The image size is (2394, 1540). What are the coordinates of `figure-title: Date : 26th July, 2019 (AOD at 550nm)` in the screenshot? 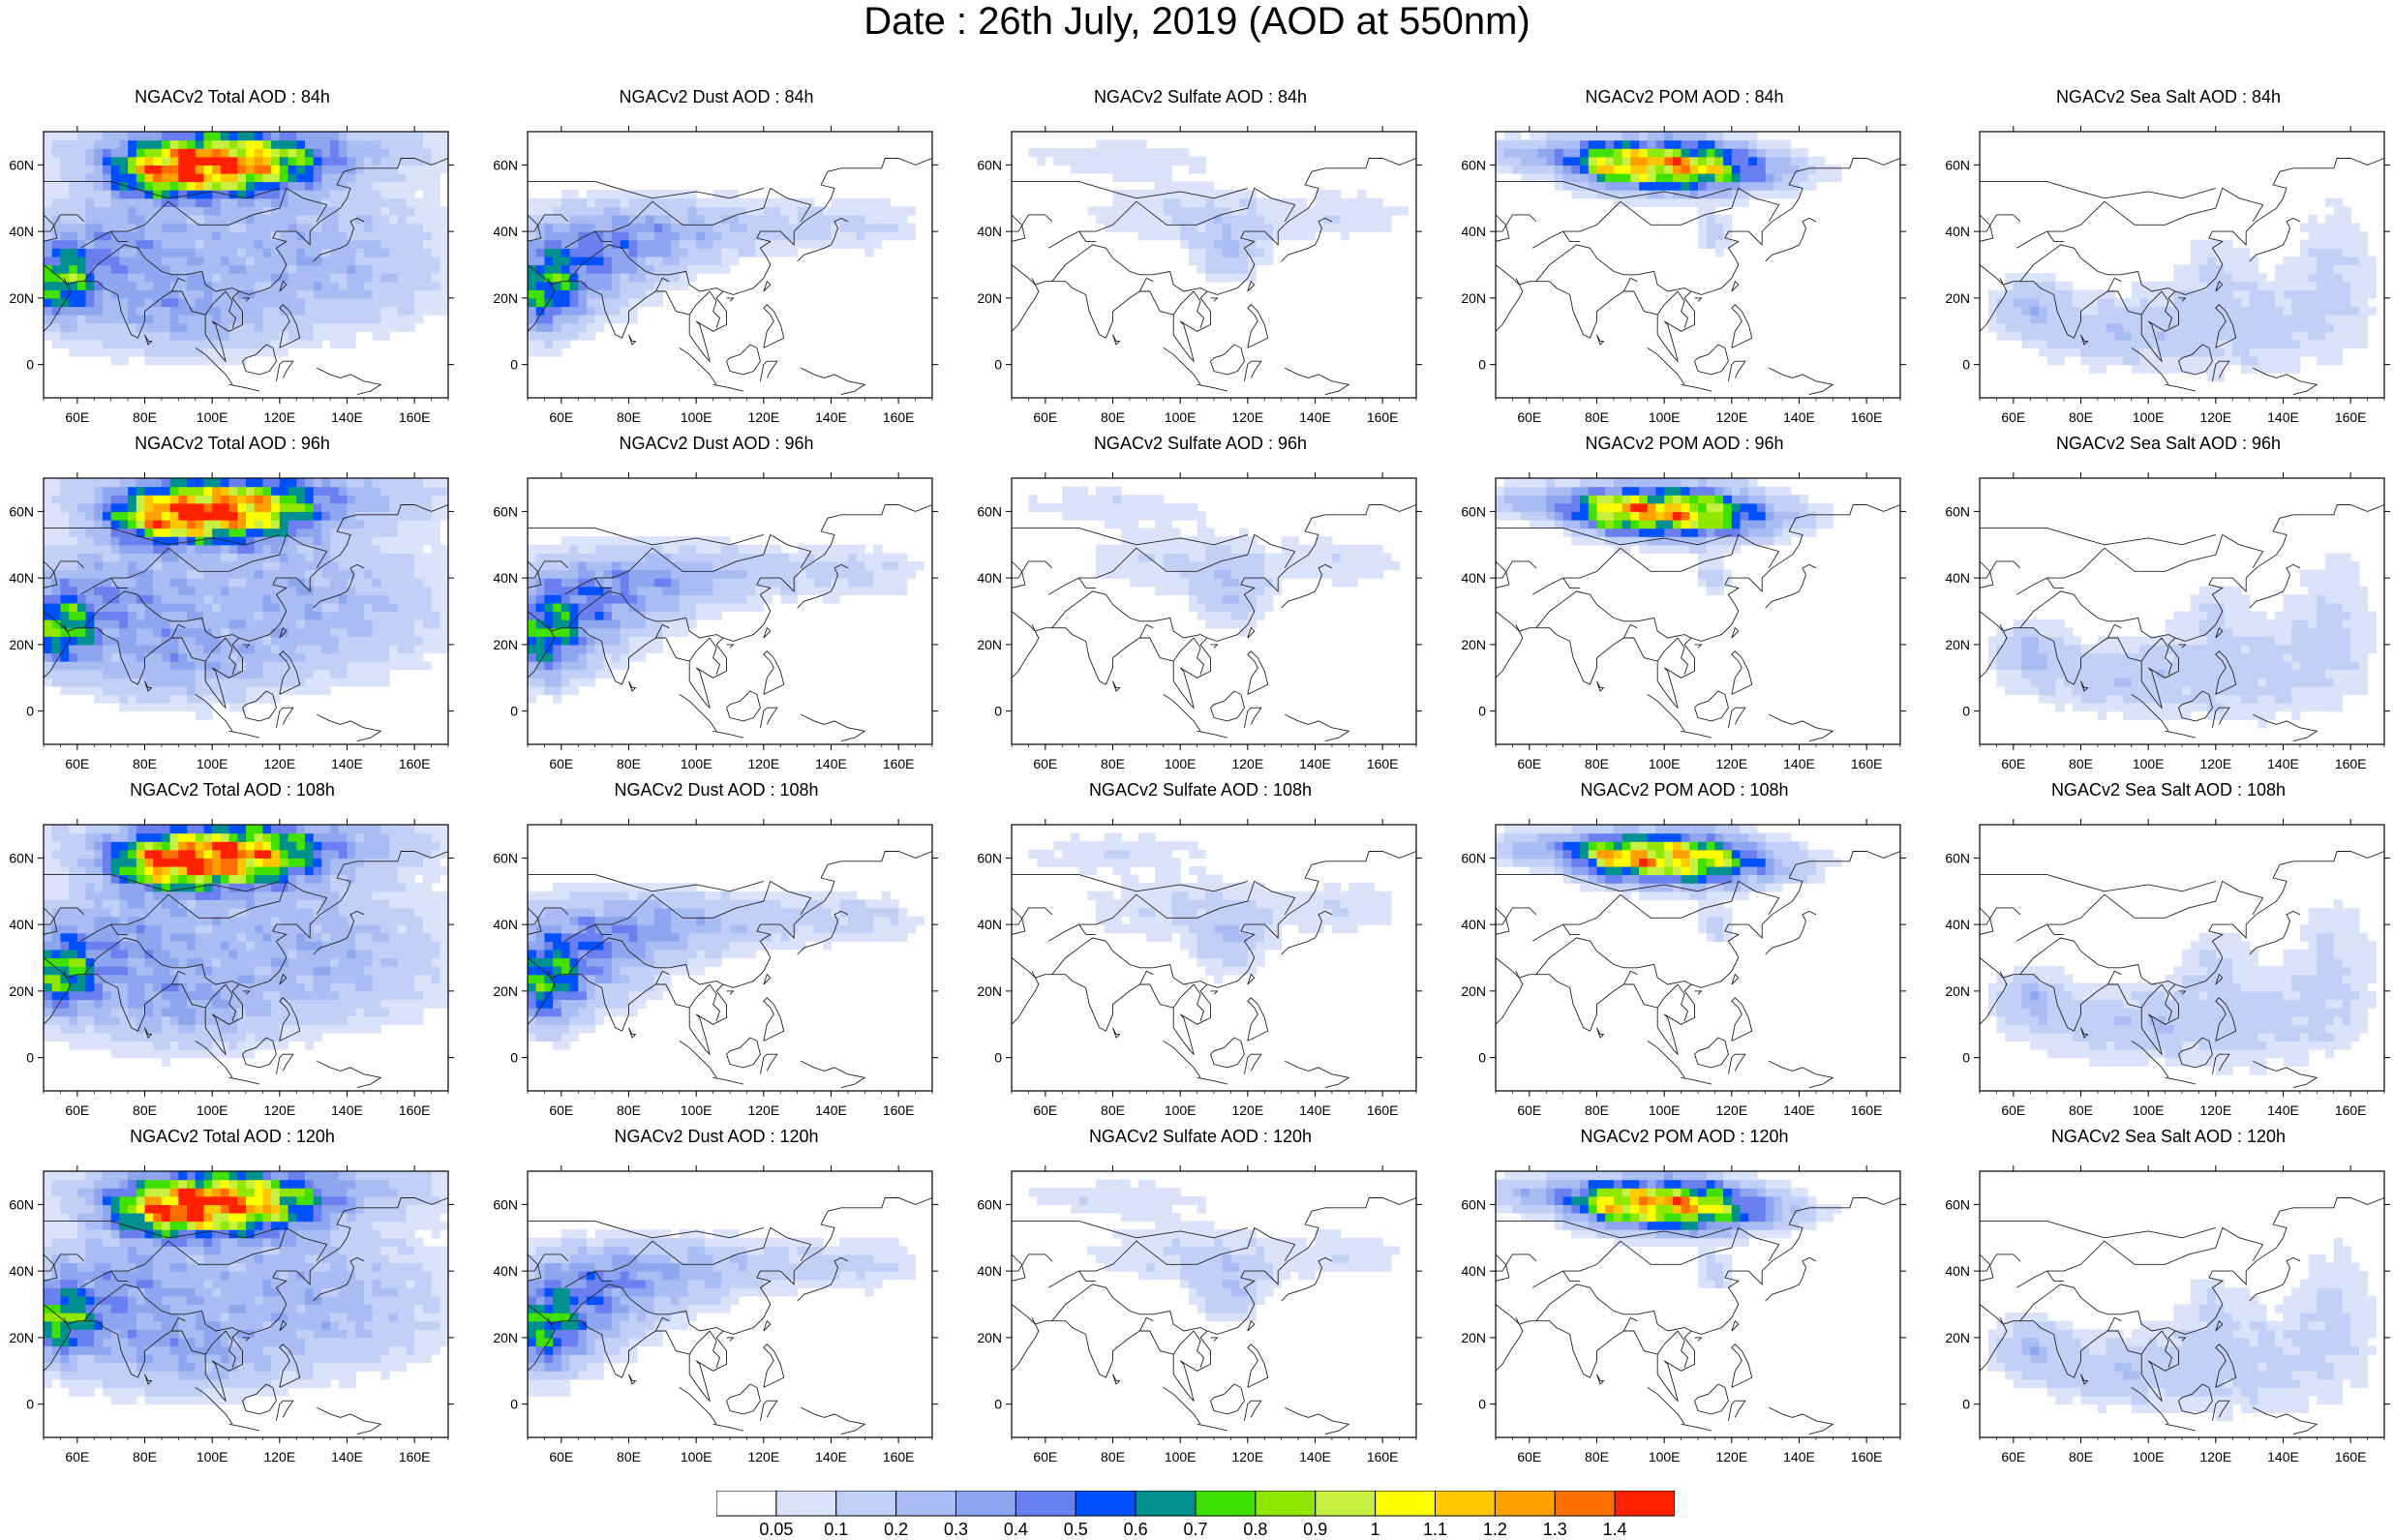 It's located at (1197, 21).